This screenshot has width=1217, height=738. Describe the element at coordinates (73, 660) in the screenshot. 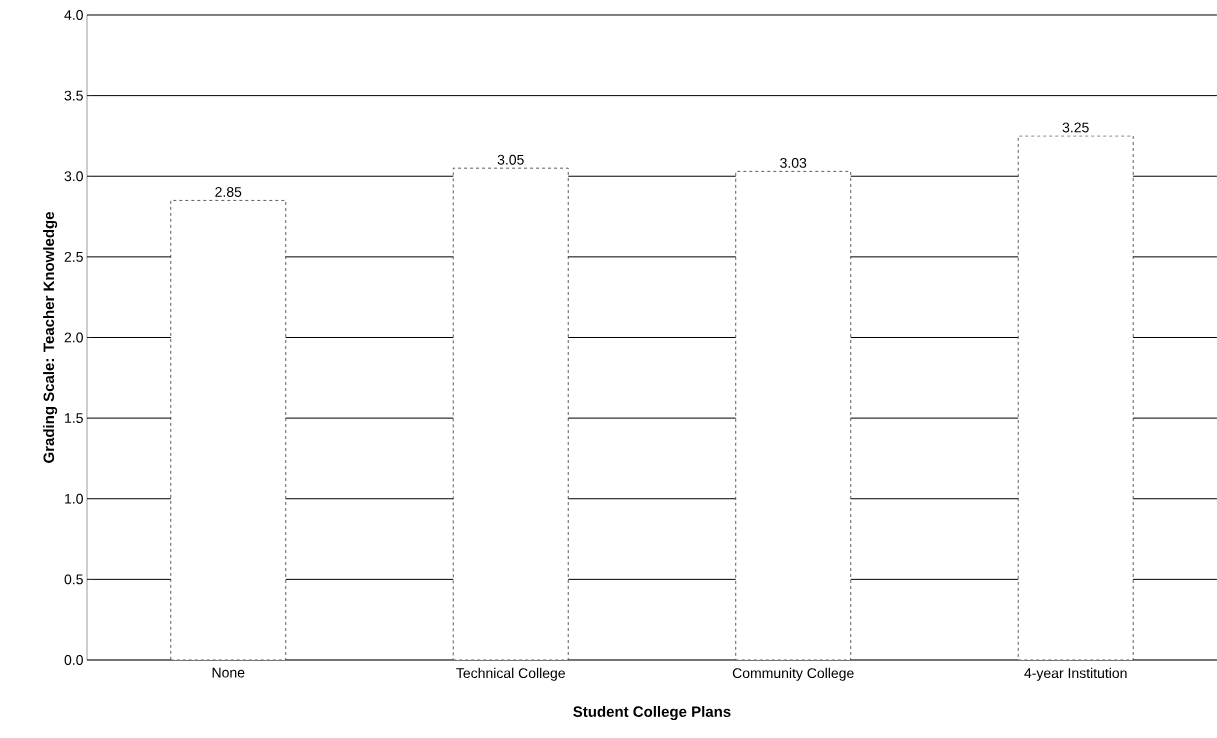

I see `y-tick-label: 0.0` at that location.